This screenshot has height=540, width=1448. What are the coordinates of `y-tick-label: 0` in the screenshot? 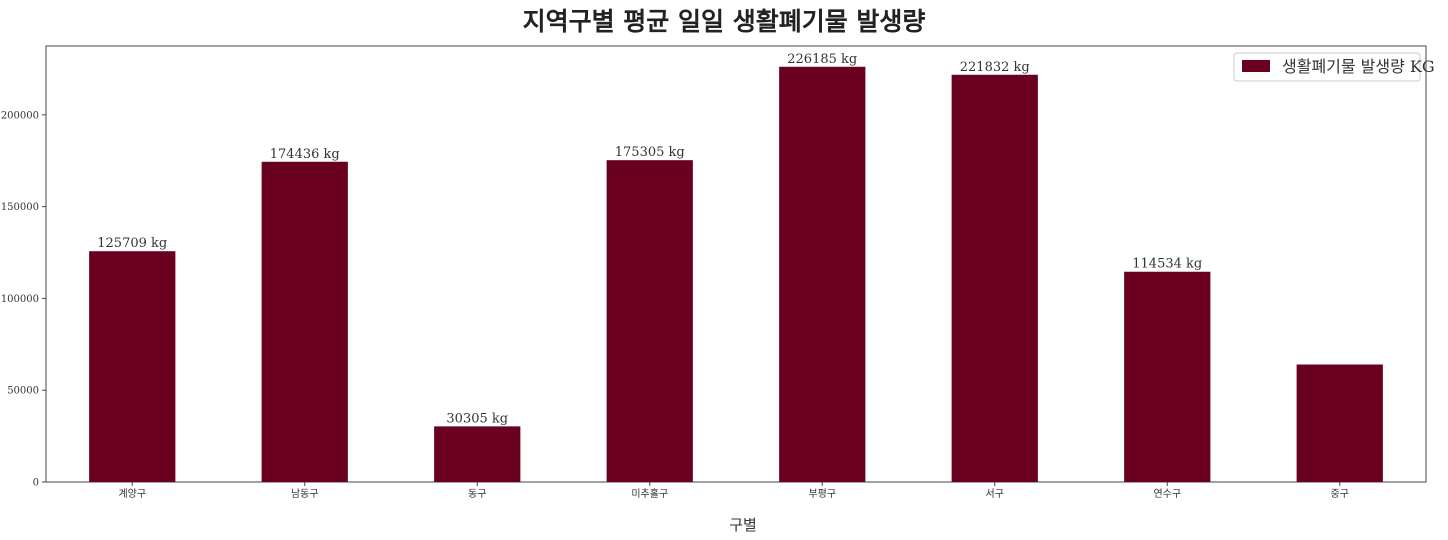 It's located at (36, 483).